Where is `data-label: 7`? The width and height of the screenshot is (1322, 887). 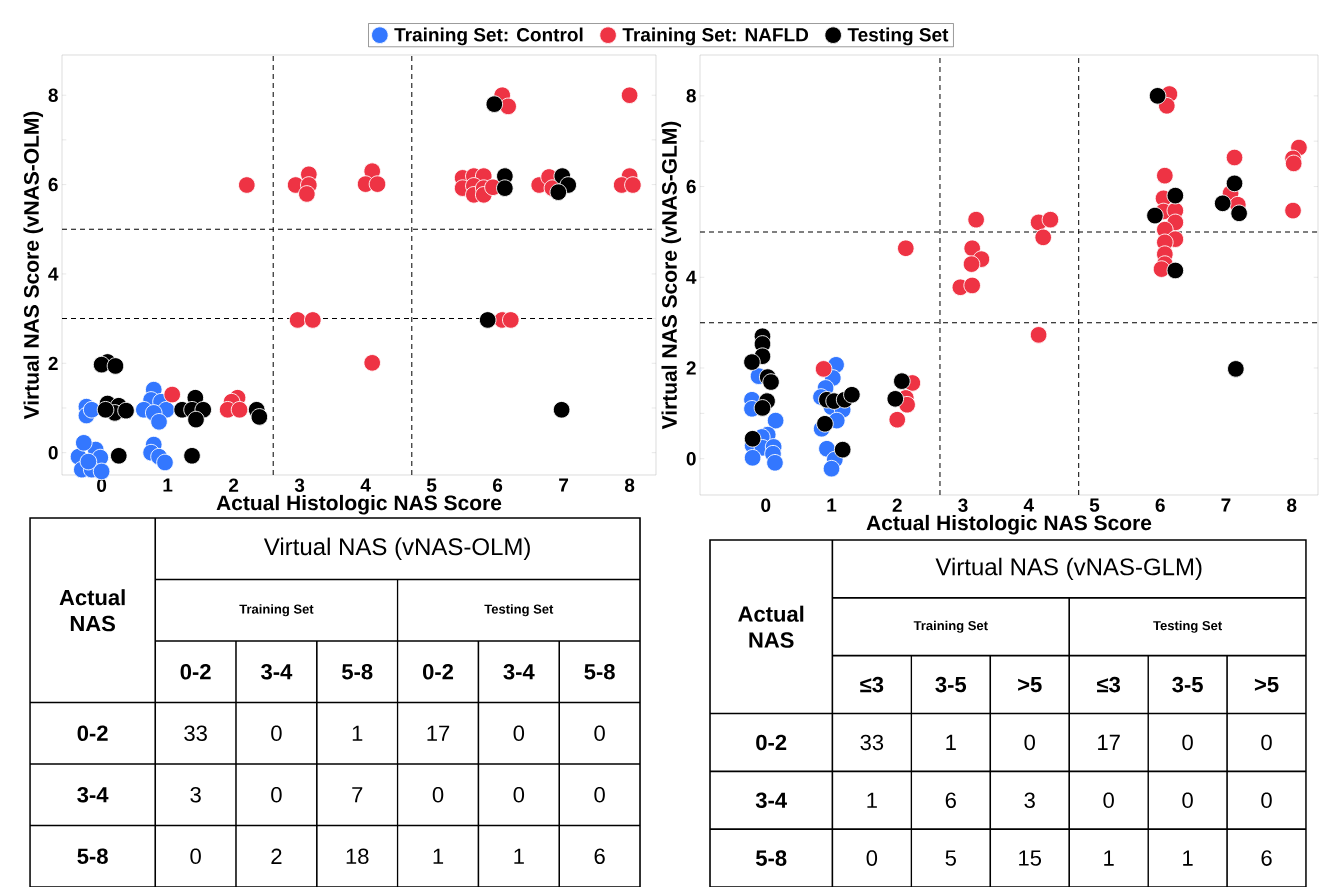
data-label: 7 is located at coordinates (357, 795).